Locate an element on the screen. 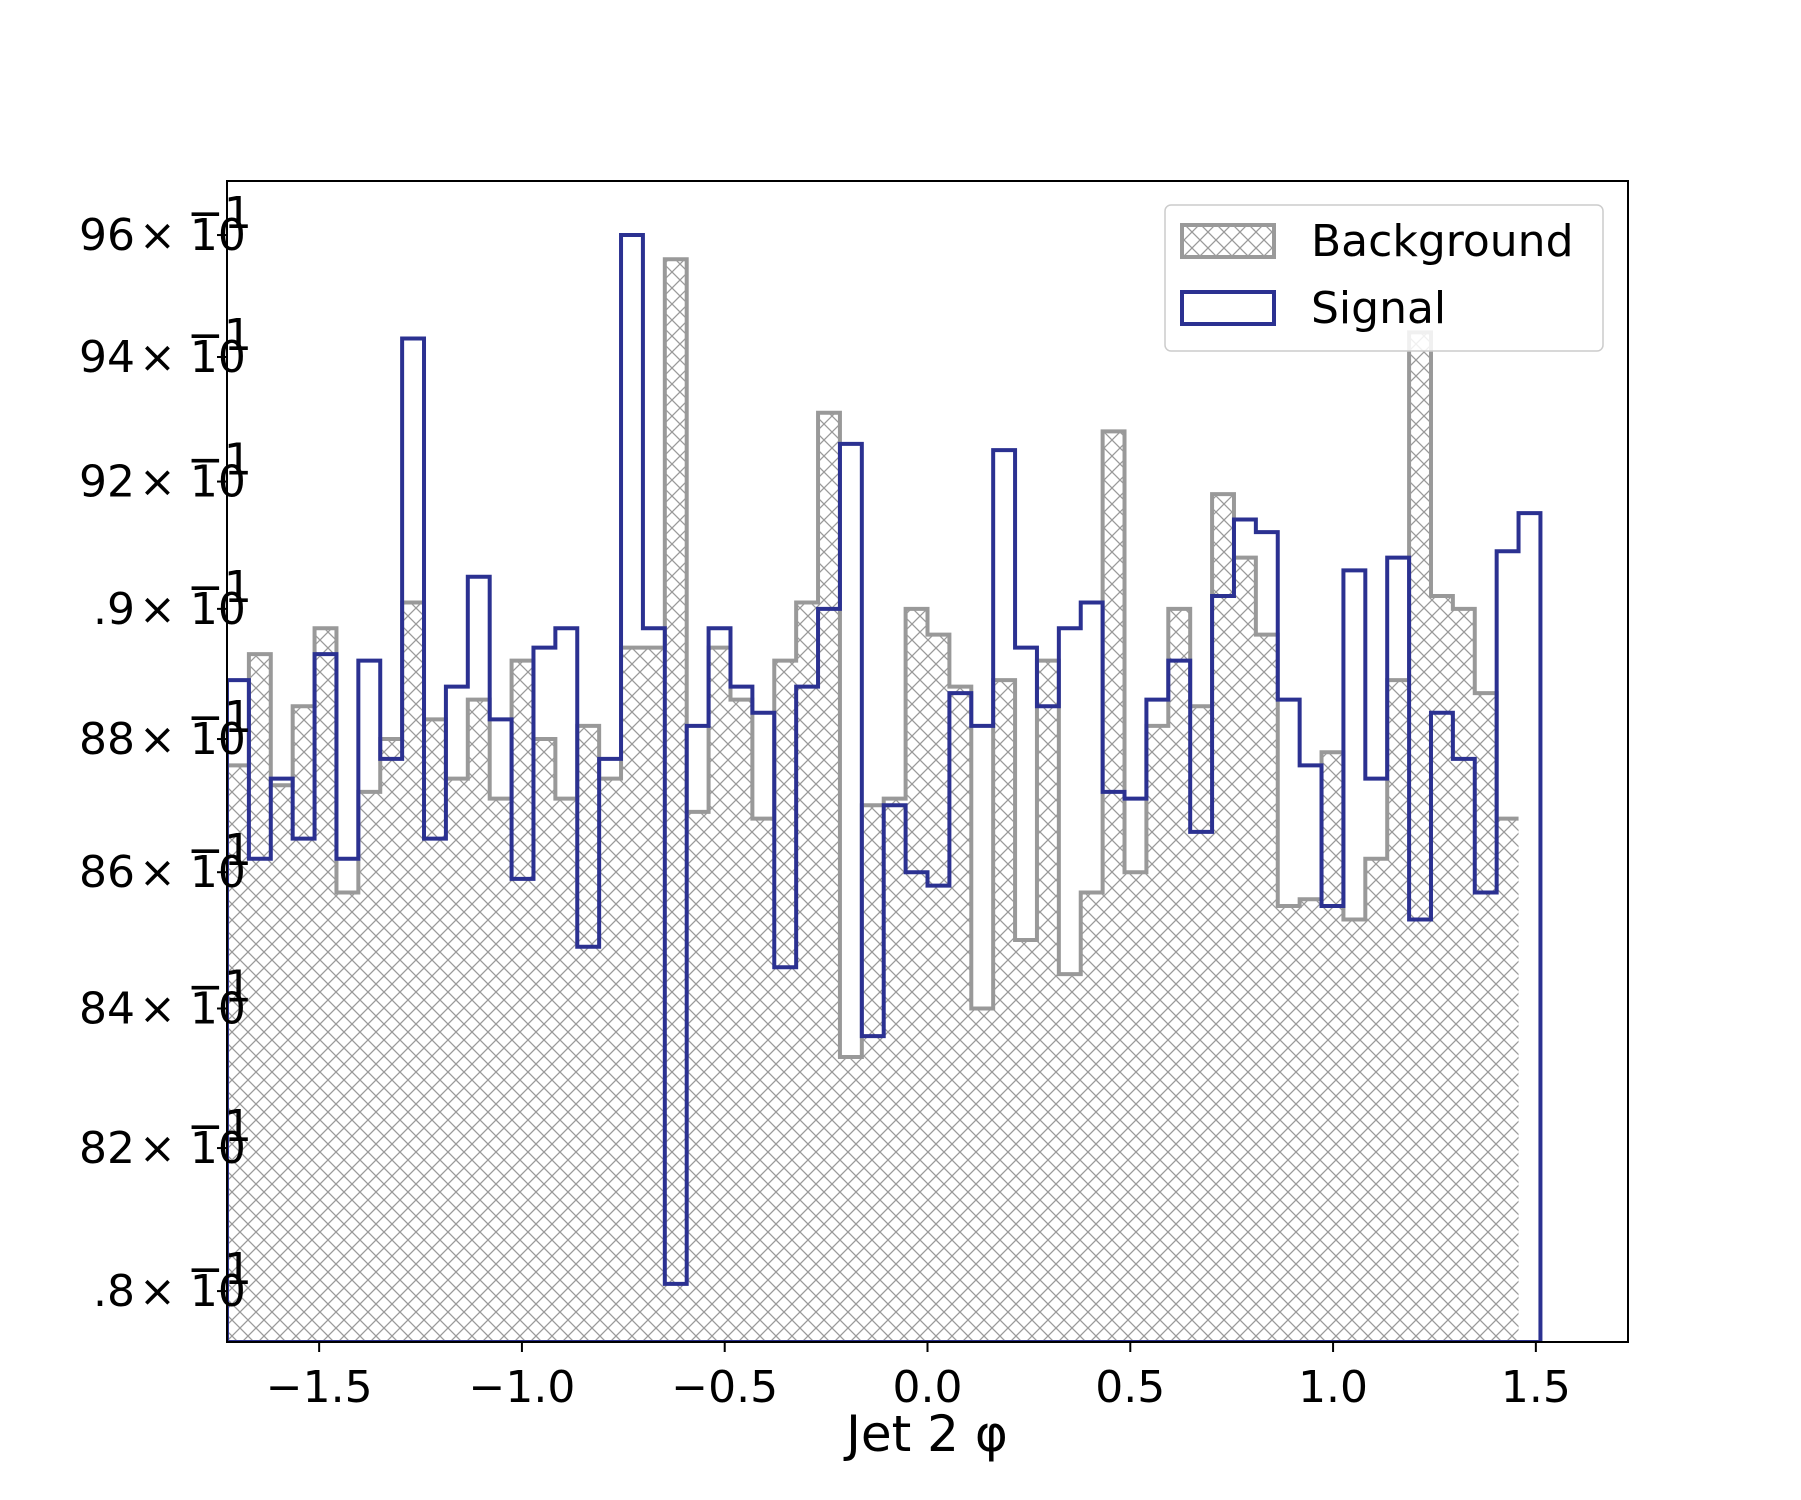 This screenshot has height=1500, width=1801. legend-label-signal: Signal is located at coordinates (1378, 308).